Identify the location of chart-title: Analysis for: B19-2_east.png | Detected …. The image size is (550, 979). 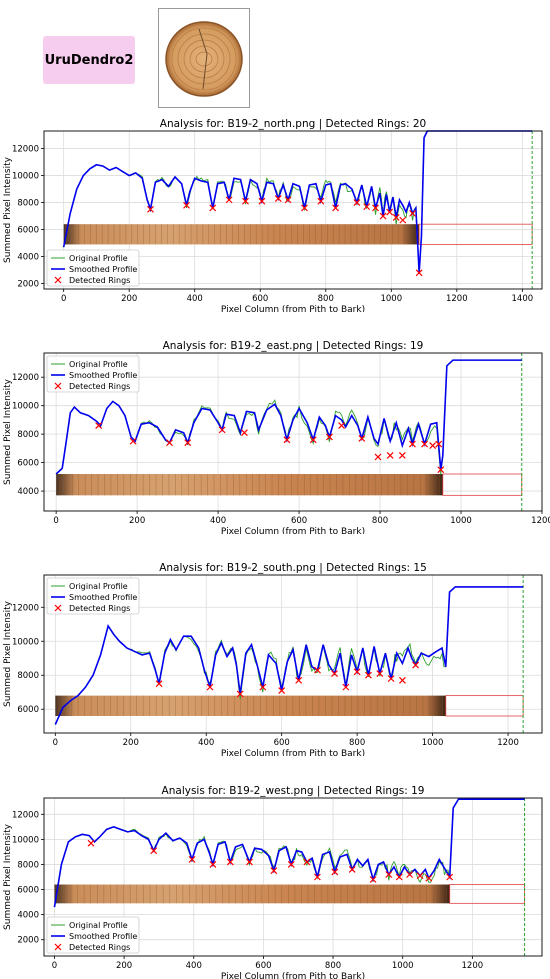
(293, 346).